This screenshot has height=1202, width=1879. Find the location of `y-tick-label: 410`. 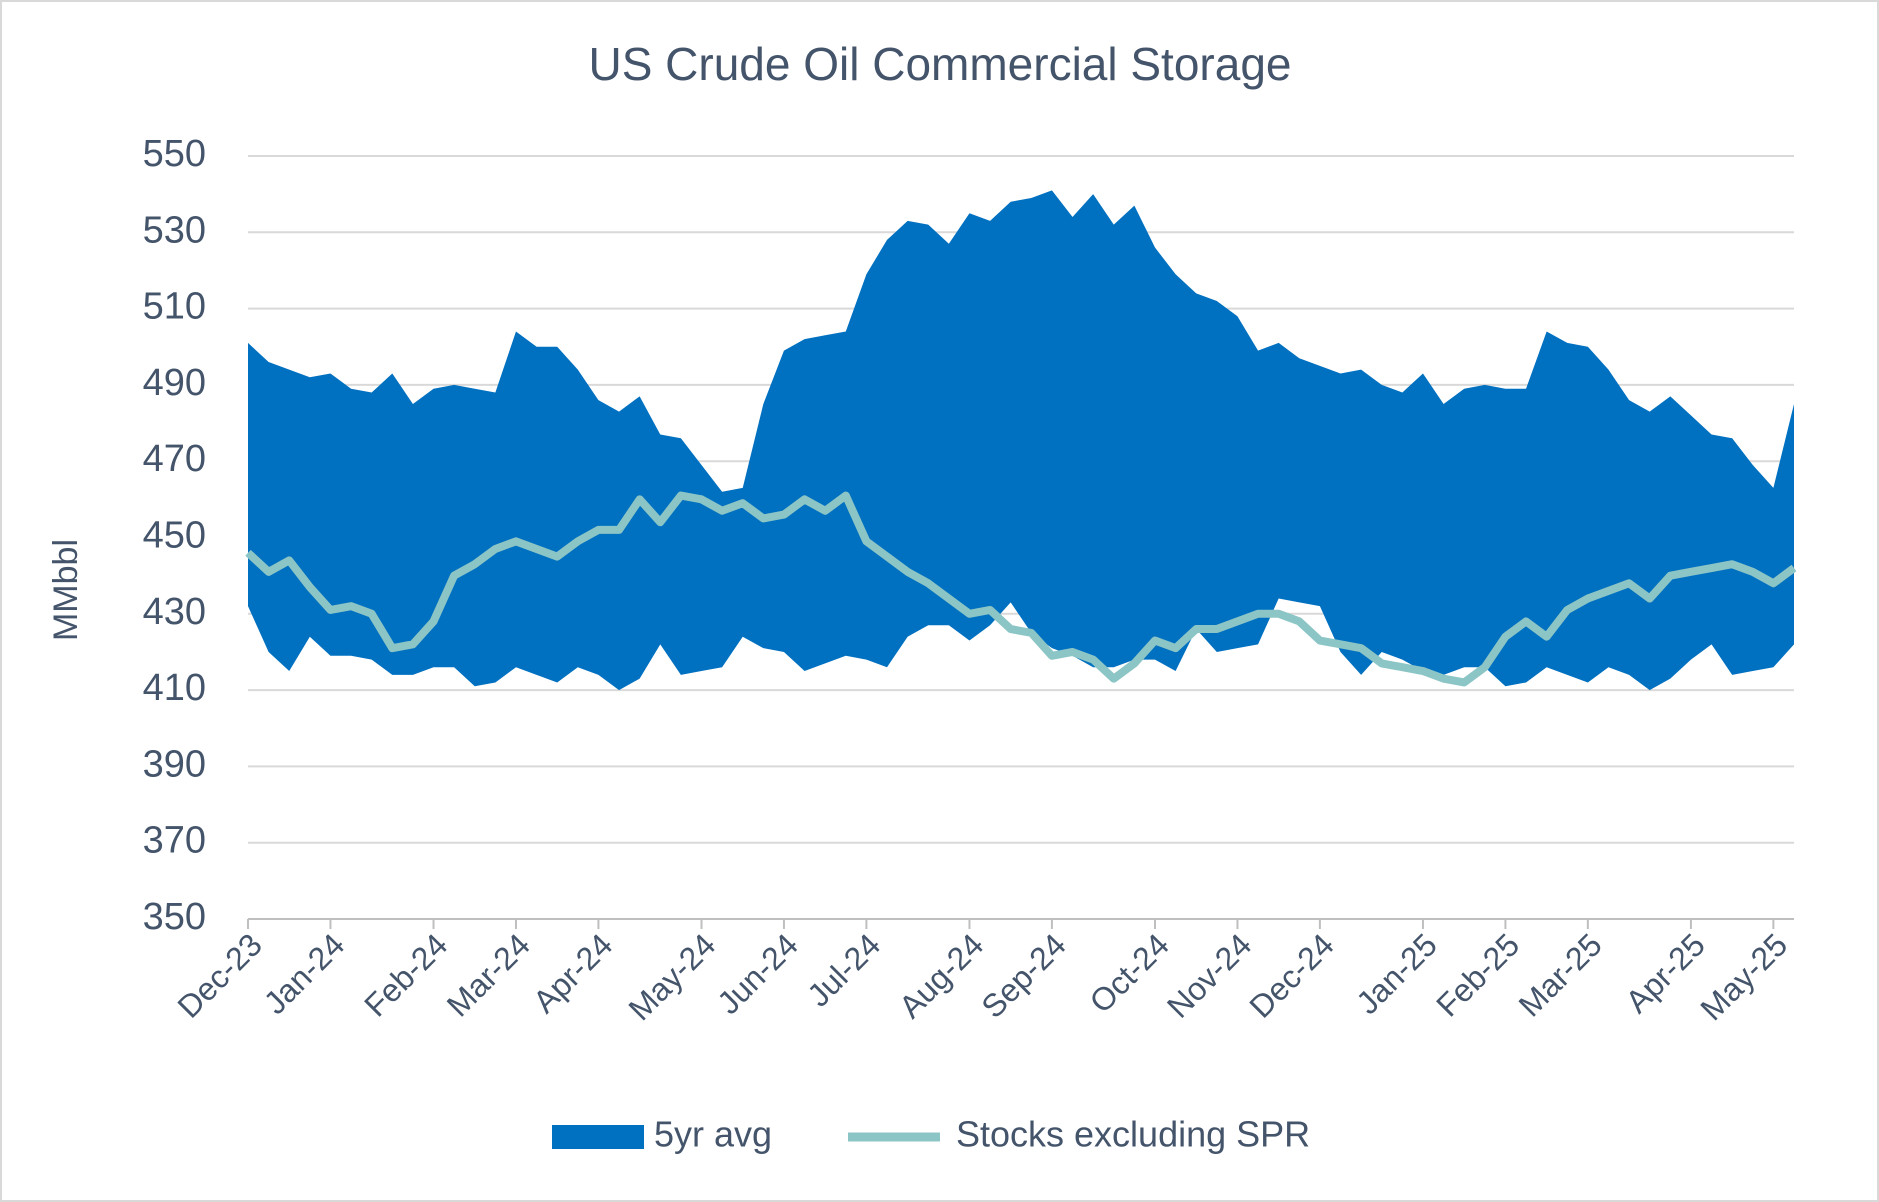

y-tick-label: 410 is located at coordinates (174, 688).